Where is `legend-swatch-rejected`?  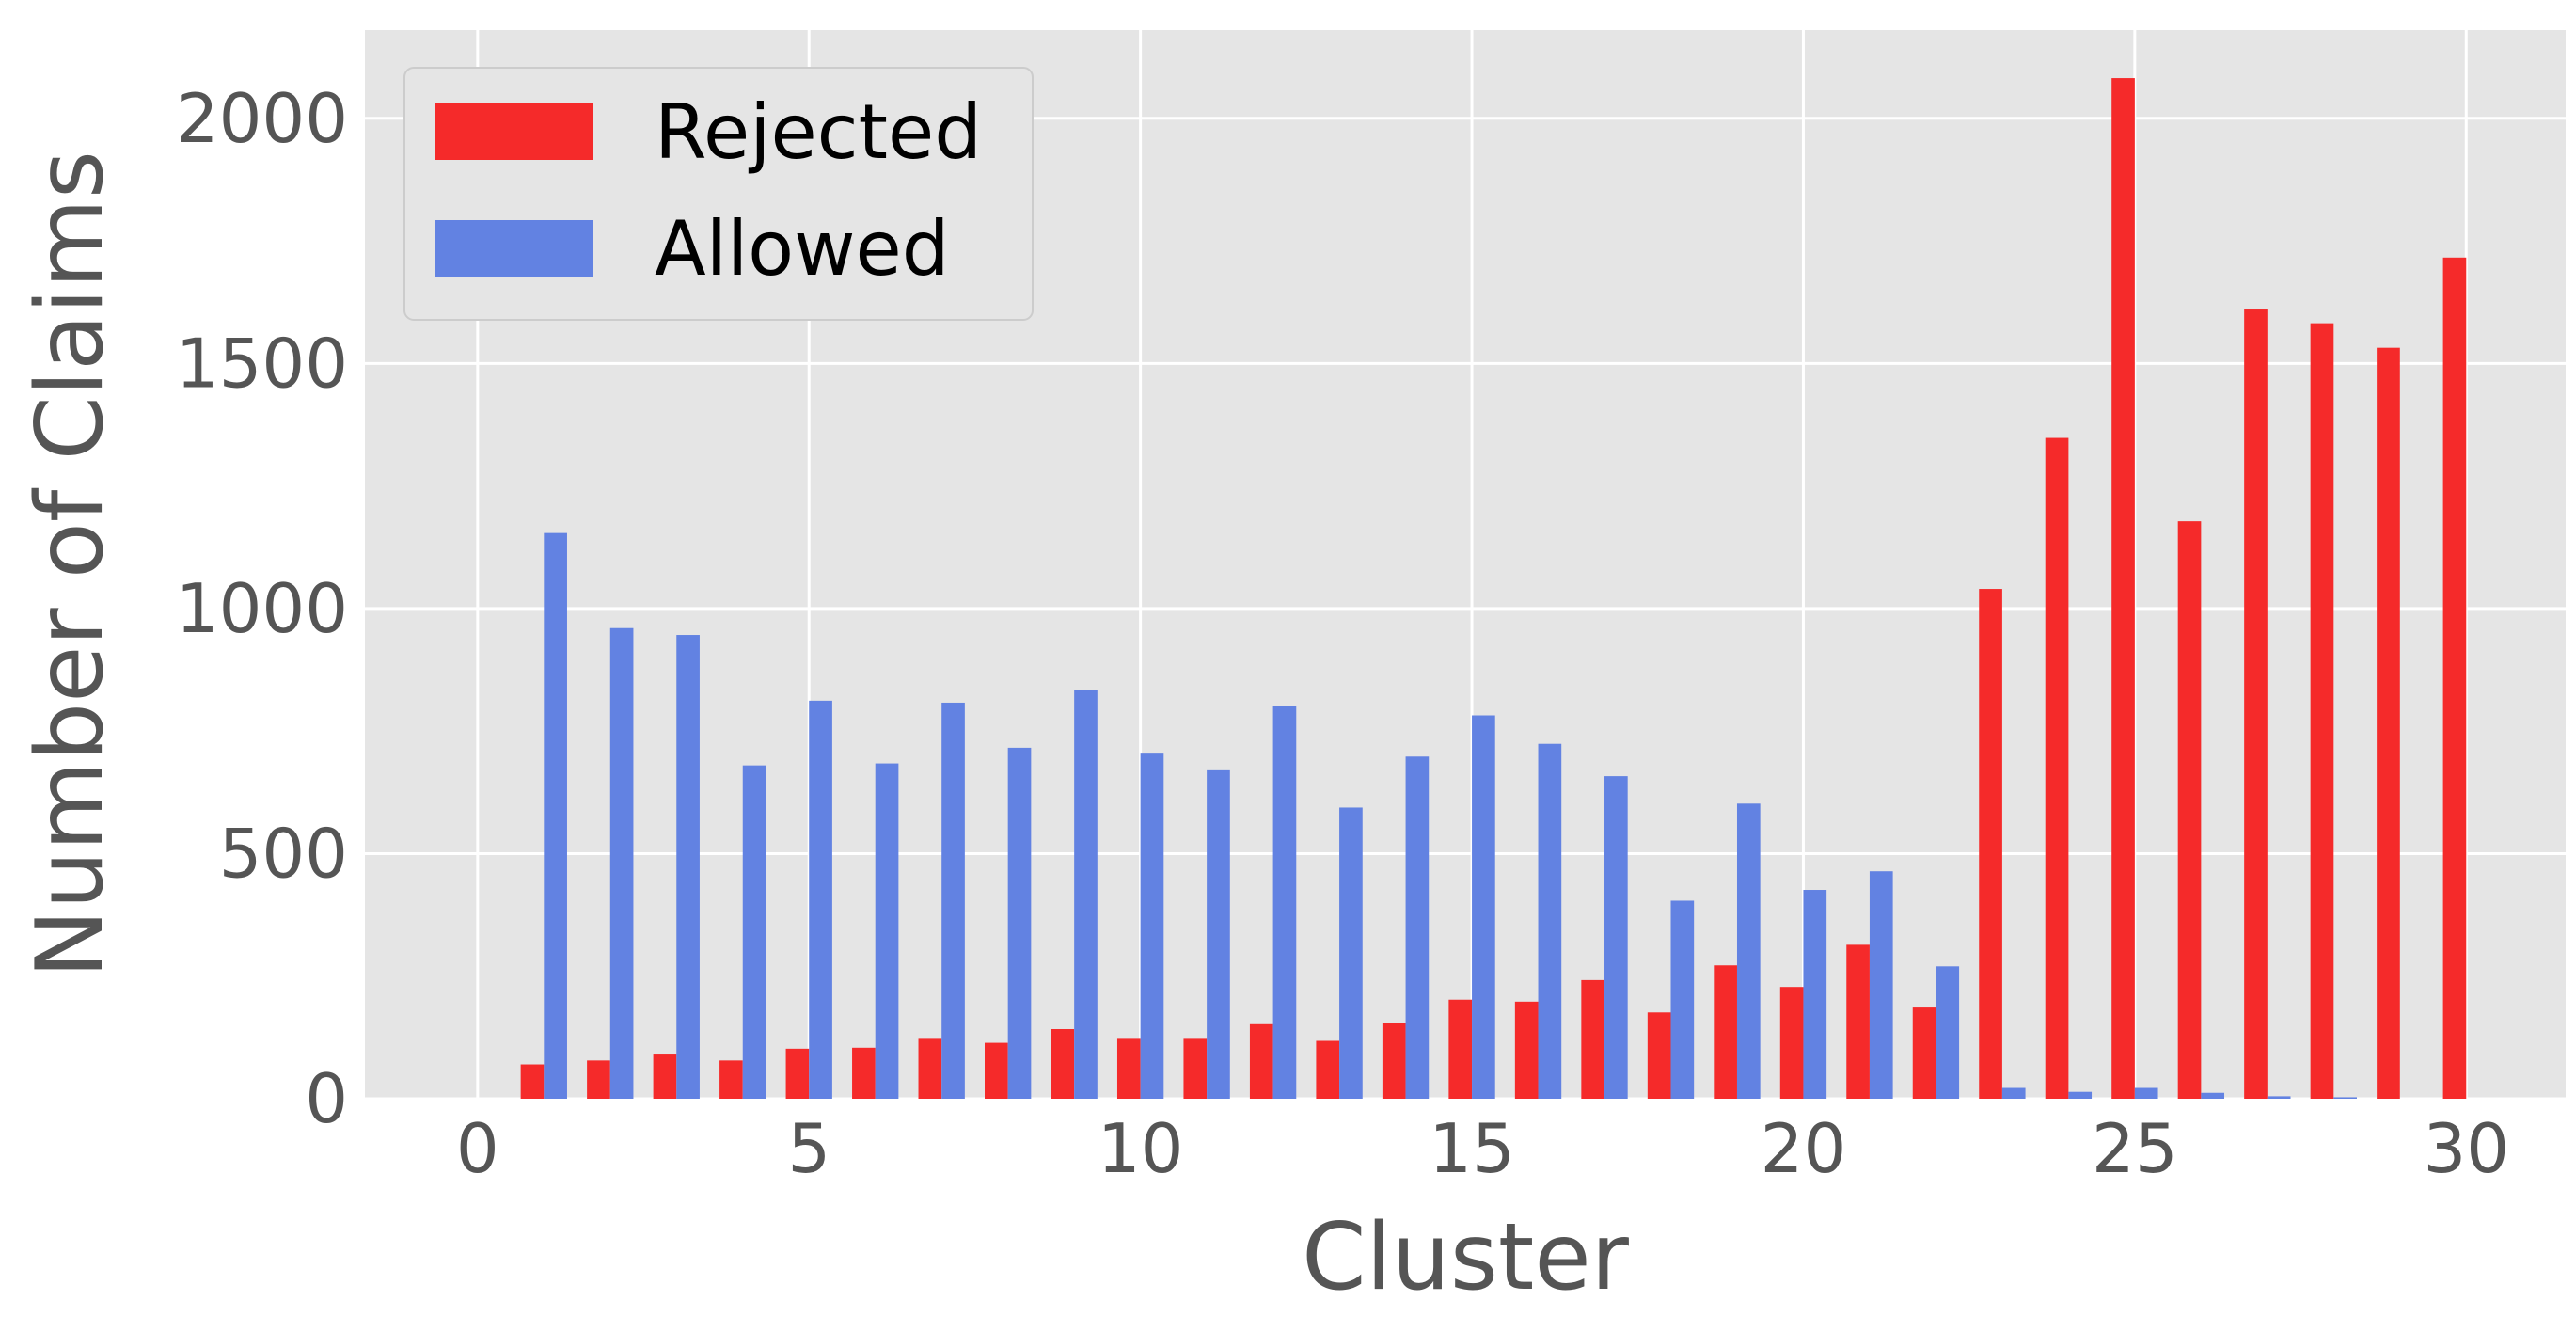 legend-swatch-rejected is located at coordinates (514, 131).